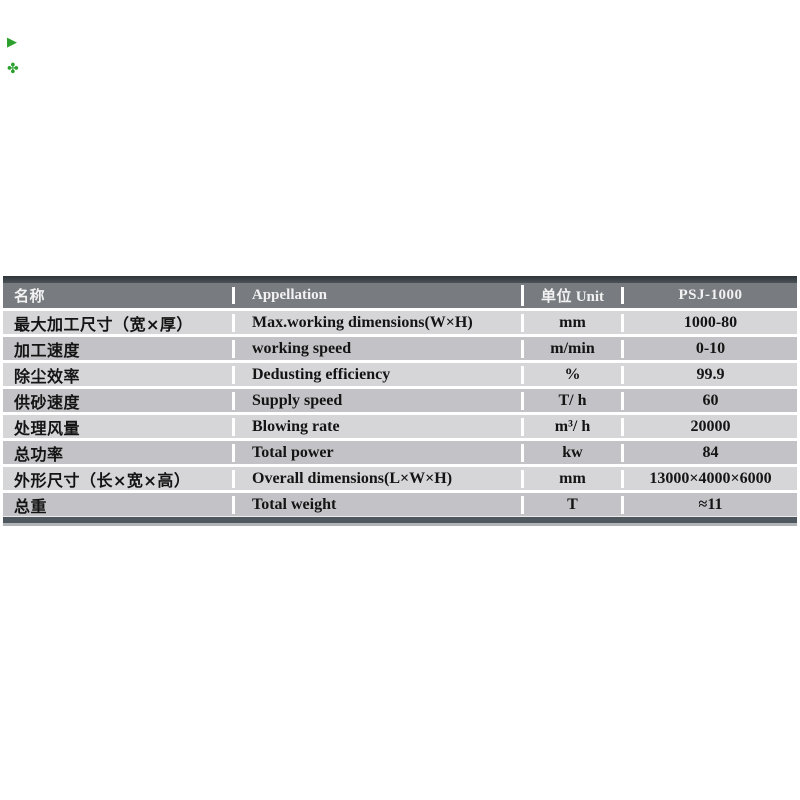  Describe the element at coordinates (13, 69) in the screenshot. I see `green-clover-mark: ✤` at that location.